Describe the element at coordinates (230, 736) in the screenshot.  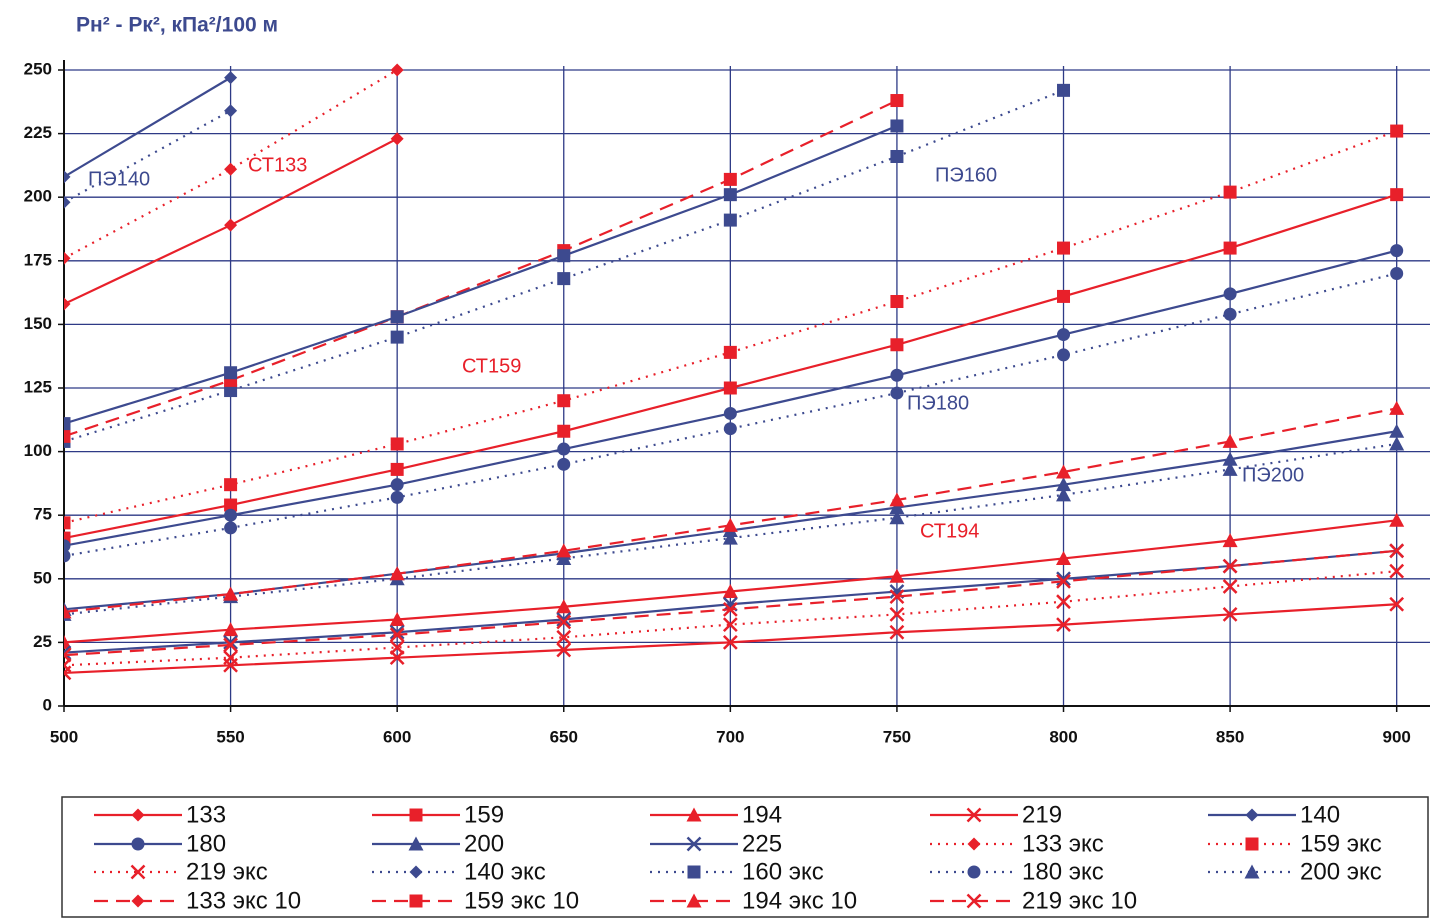
I see `x-tick-label: 550` at that location.